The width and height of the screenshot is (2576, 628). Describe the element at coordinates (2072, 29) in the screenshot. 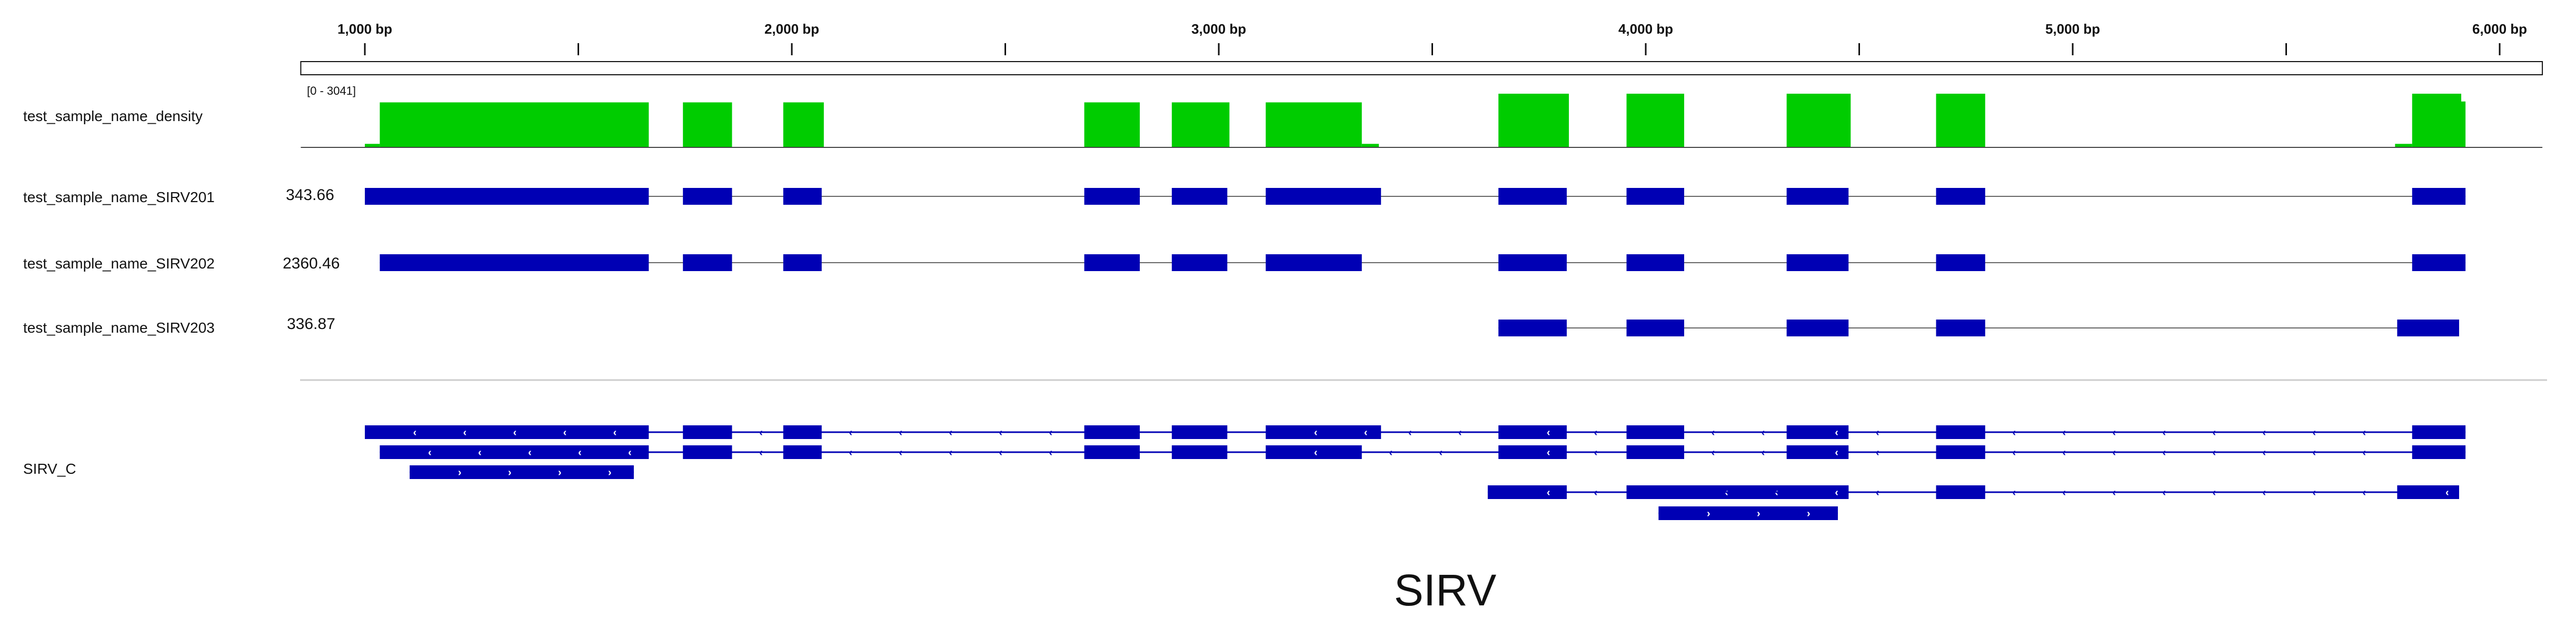

I see `ruler-label: 5,000 bp` at that location.